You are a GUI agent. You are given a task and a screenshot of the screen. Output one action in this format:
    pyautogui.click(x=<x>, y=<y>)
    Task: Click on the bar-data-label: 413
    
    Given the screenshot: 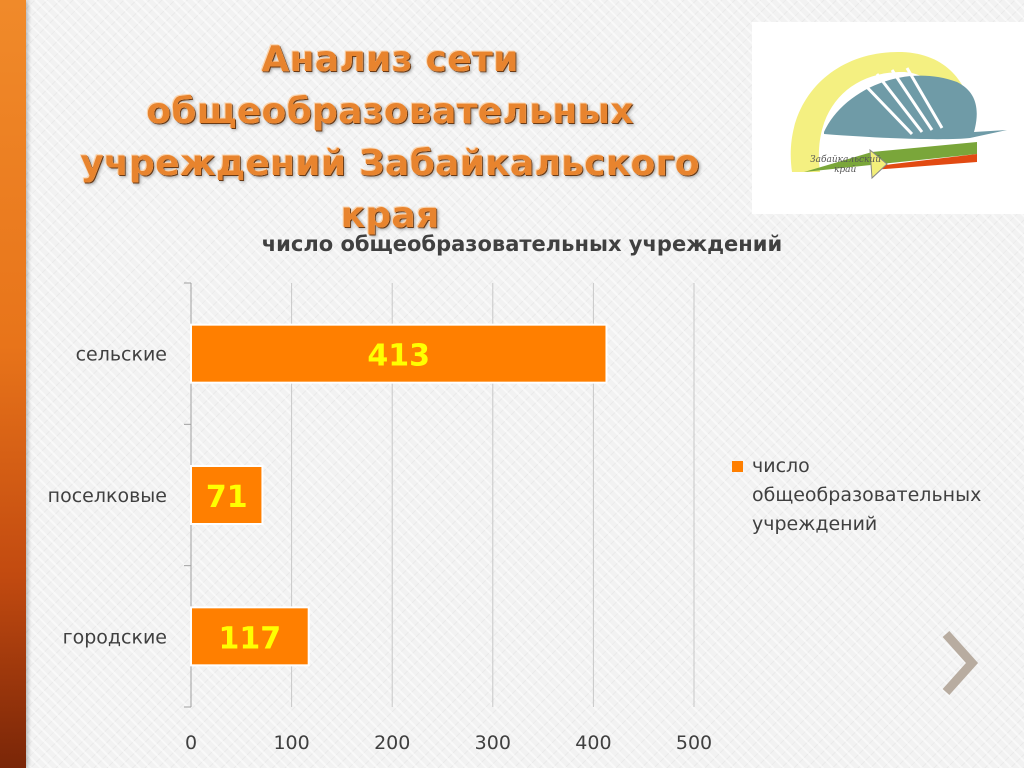 What is the action you would take?
    pyautogui.click(x=398, y=356)
    